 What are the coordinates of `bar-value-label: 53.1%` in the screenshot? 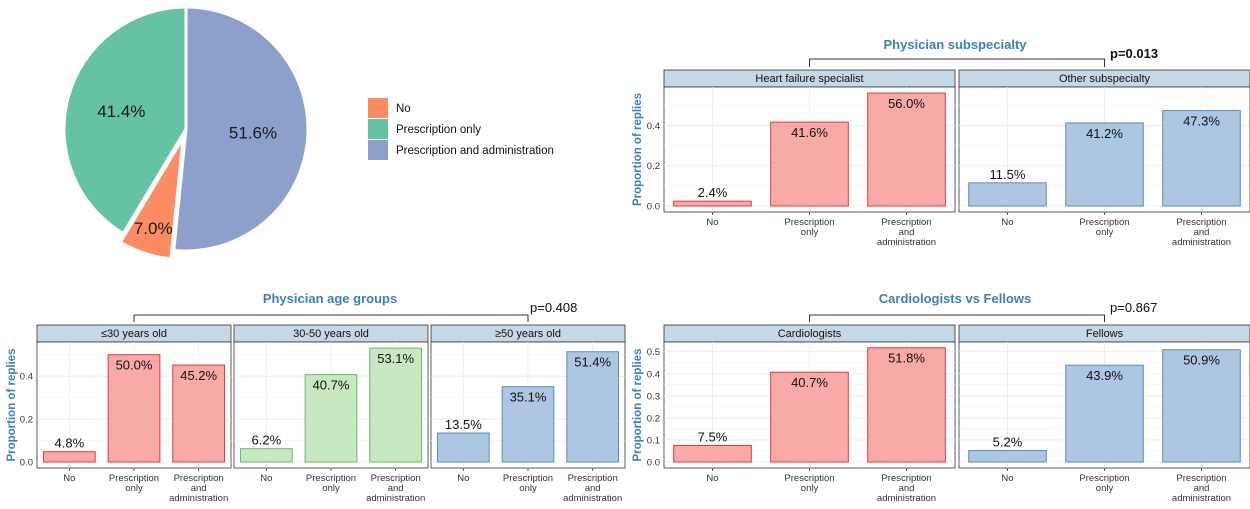 It's located at (395, 358).